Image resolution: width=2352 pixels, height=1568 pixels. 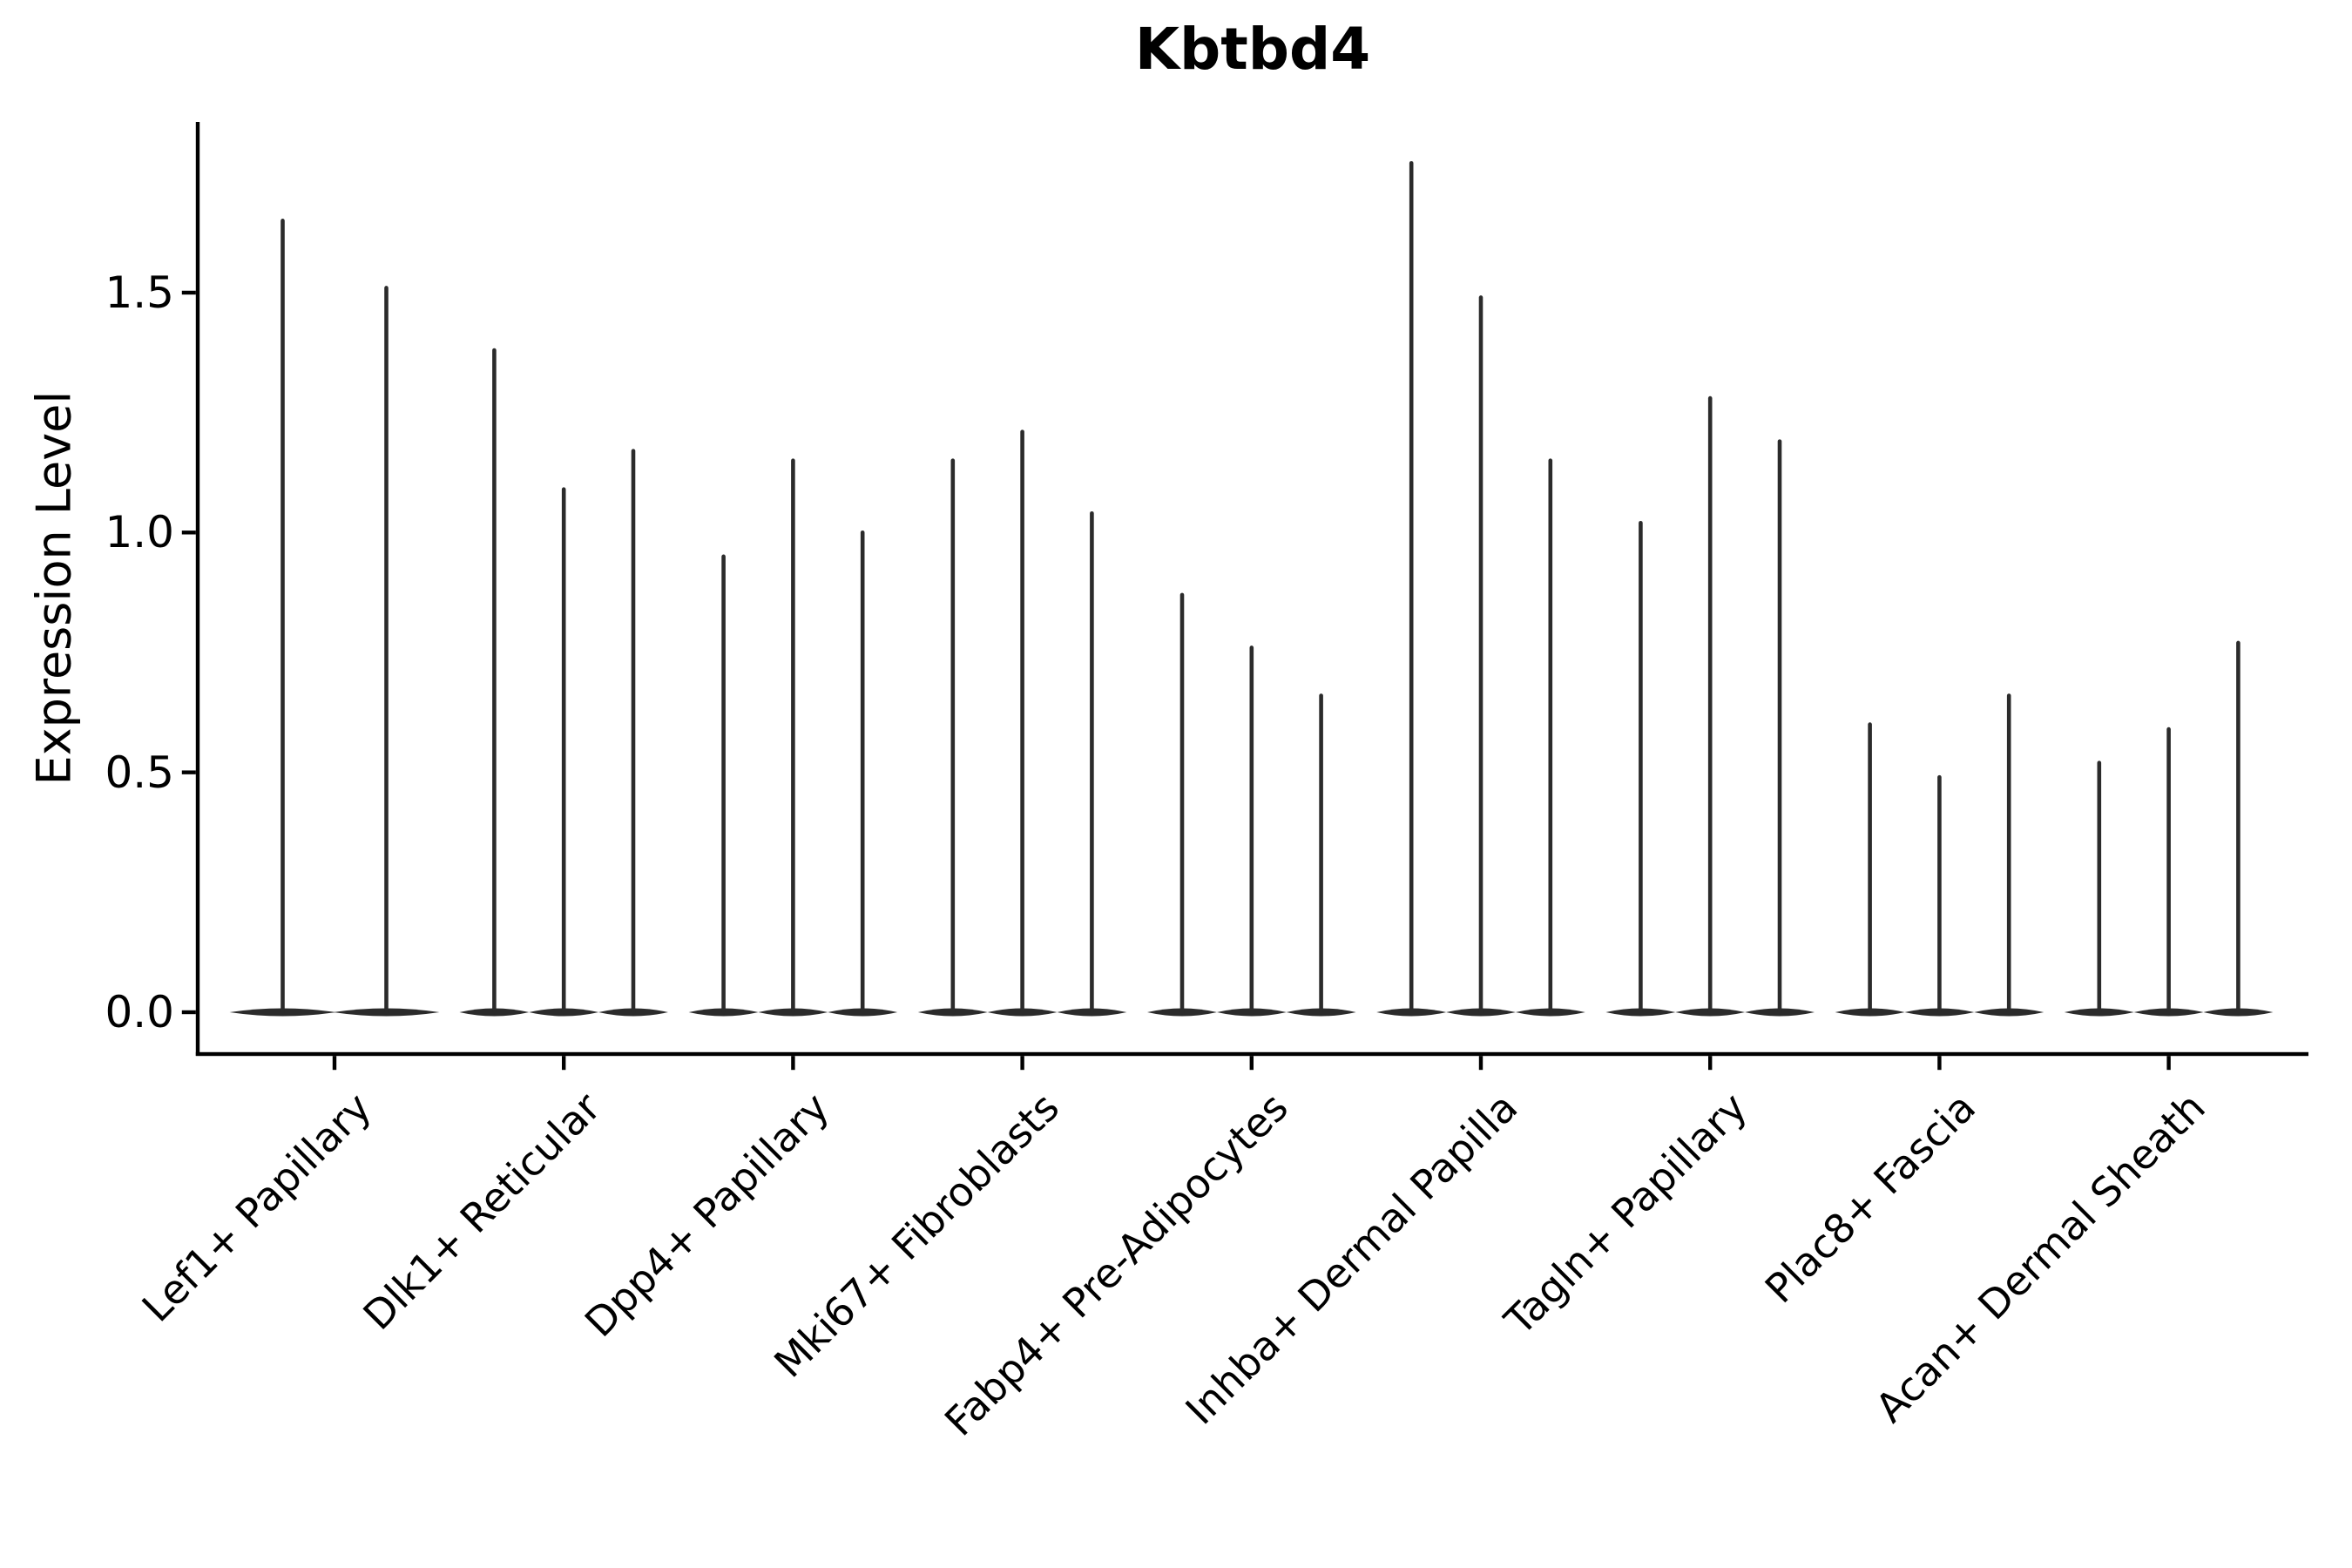 What do you see at coordinates (1251, 1054) in the screenshot?
I see `x-axis-spine` at bounding box center [1251, 1054].